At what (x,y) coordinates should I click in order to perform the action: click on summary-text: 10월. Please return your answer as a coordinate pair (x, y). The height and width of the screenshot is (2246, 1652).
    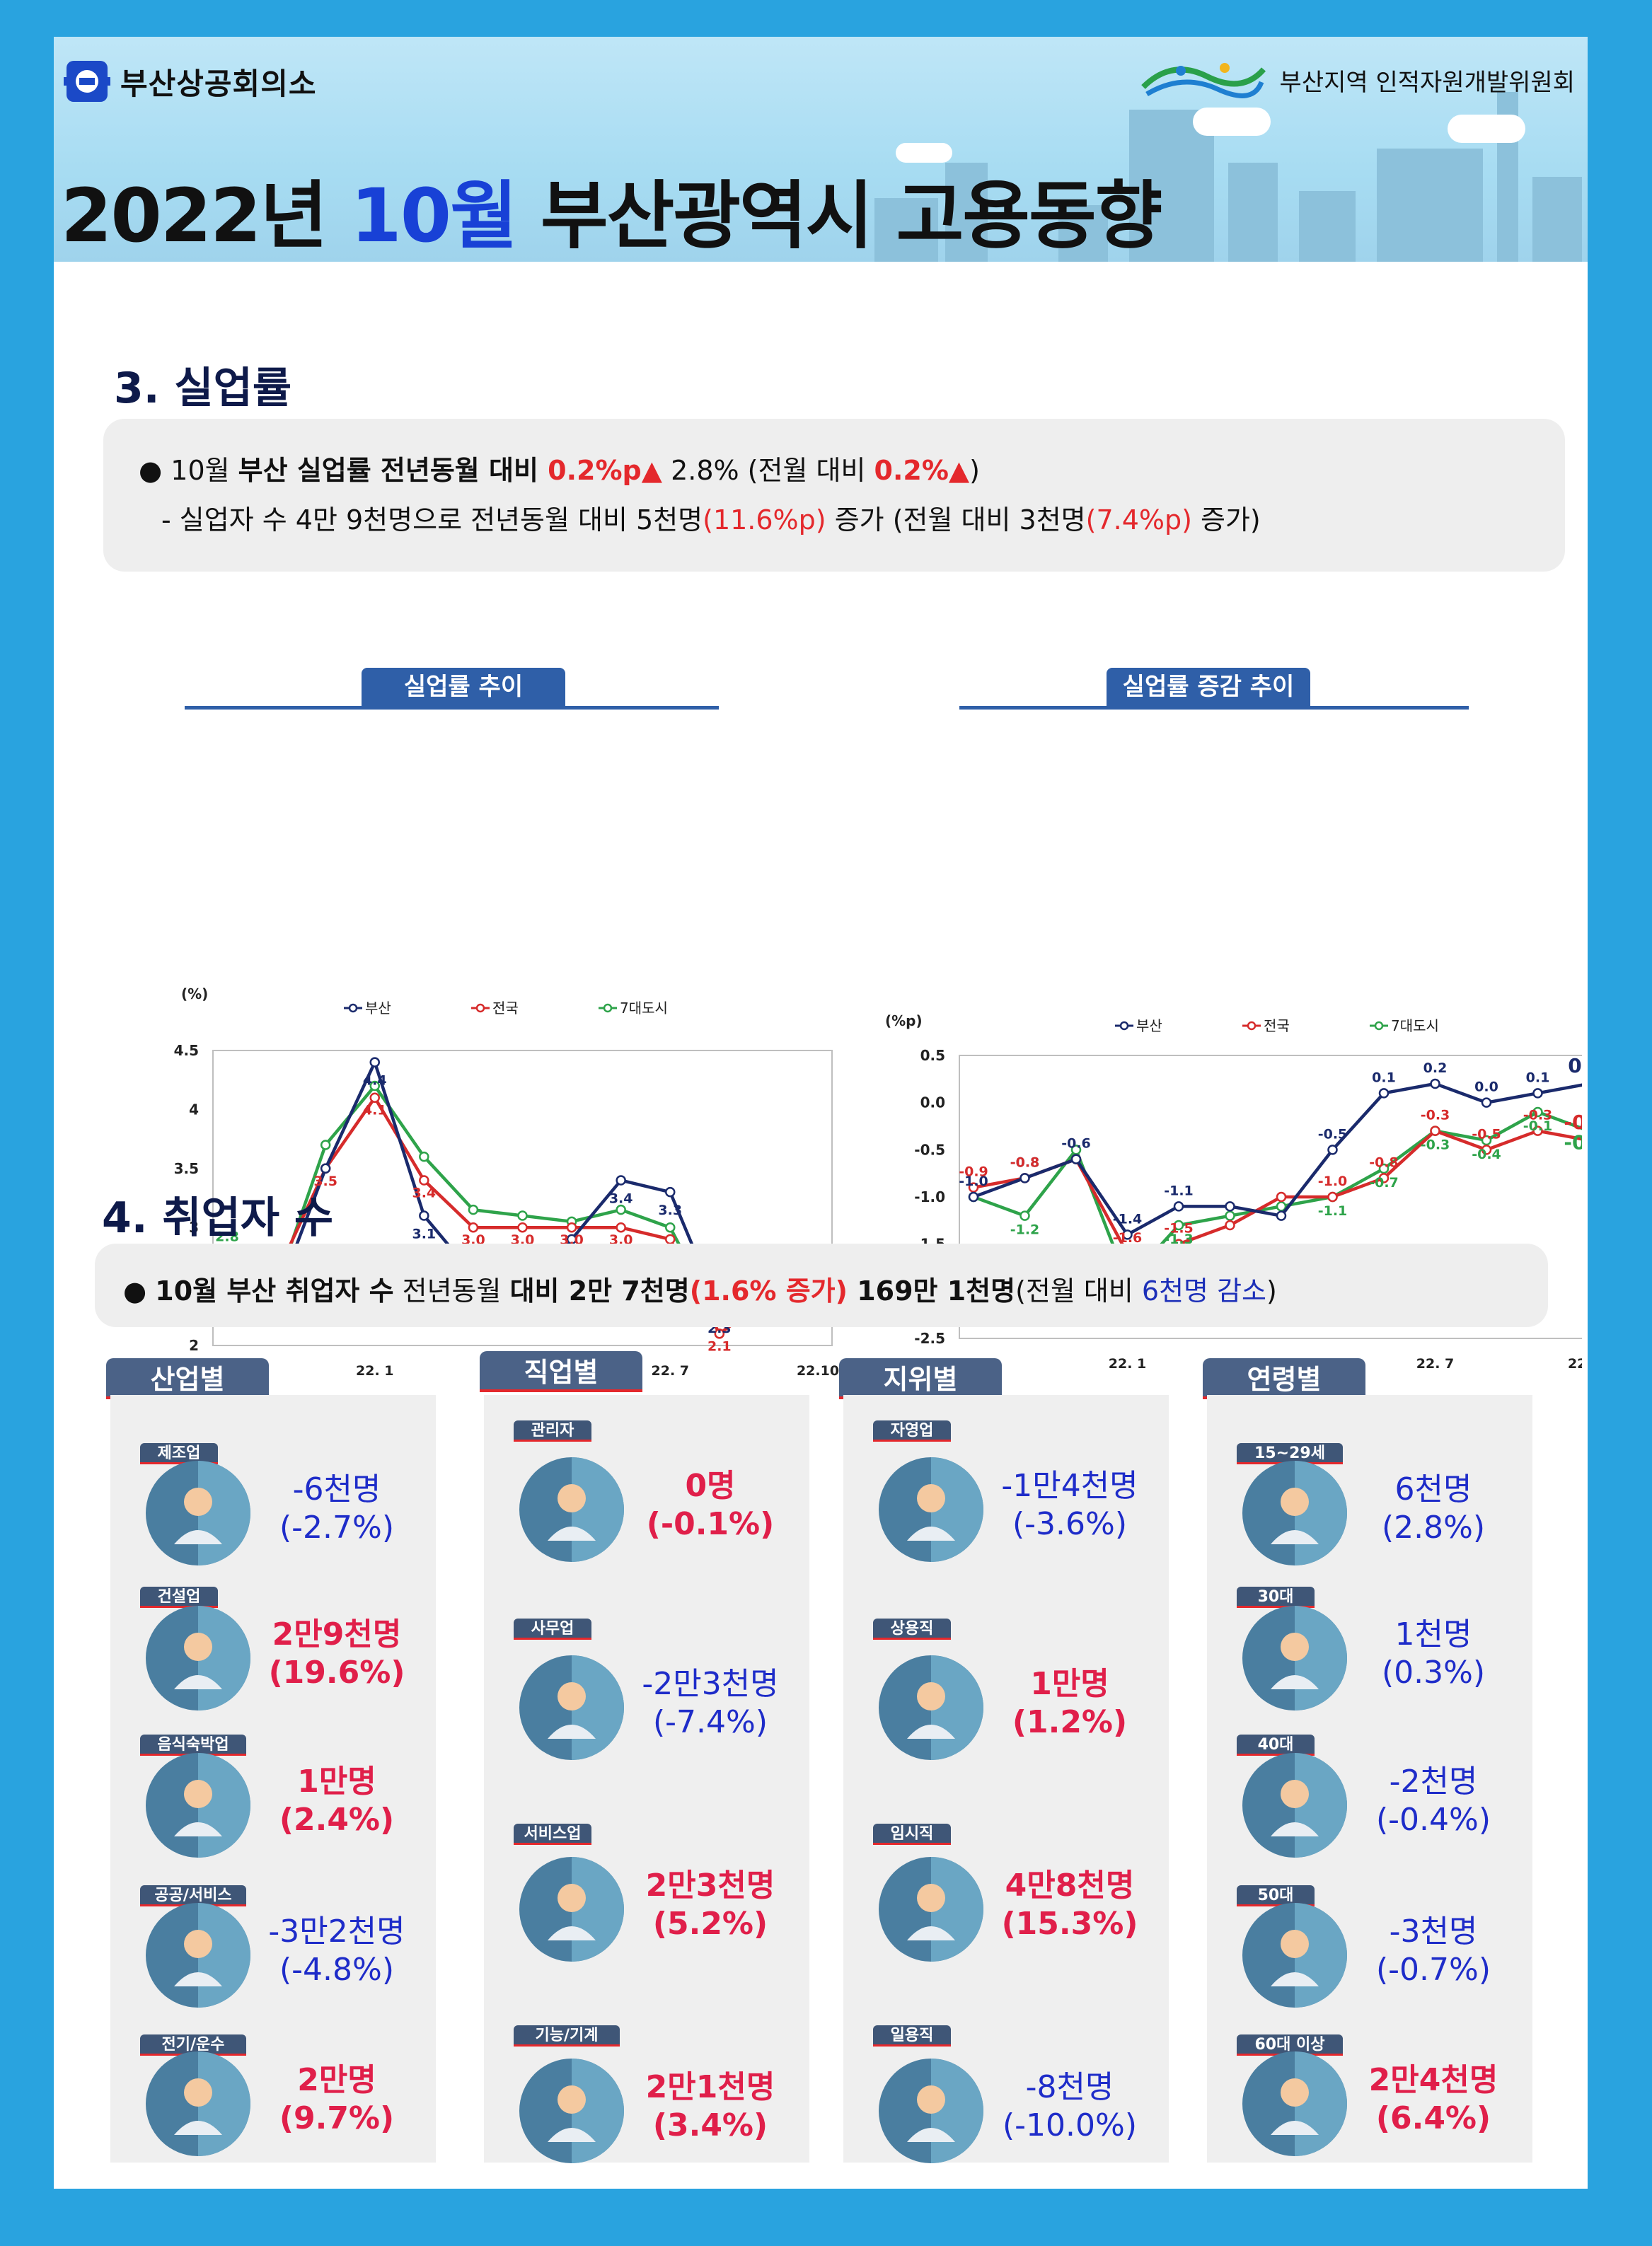
    Looking at the image, I should click on (204, 470).